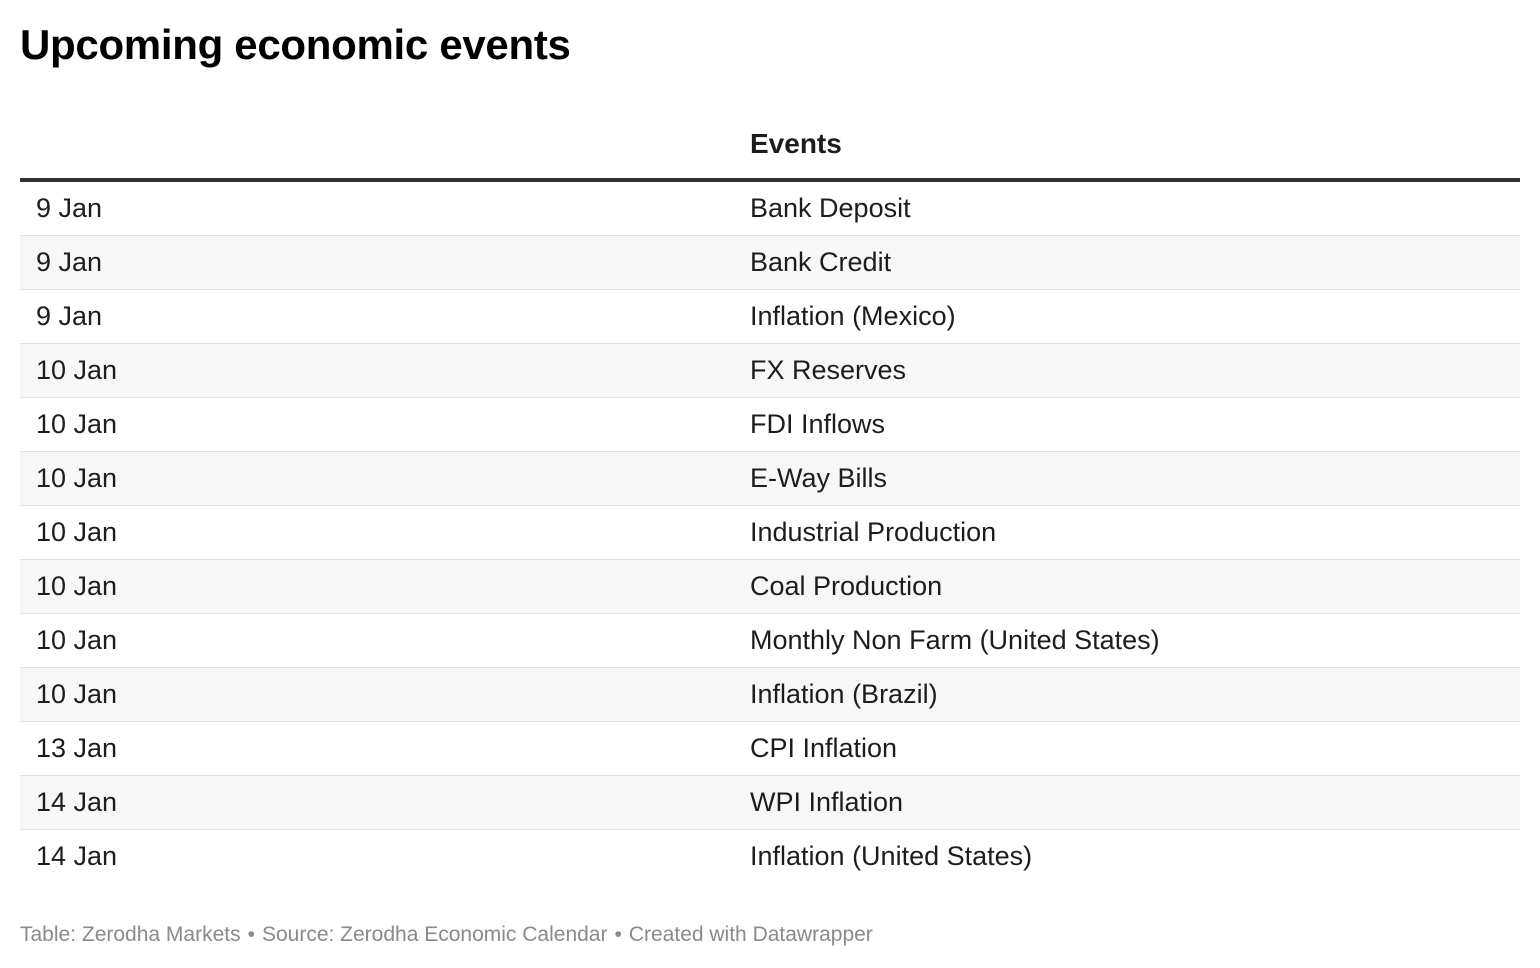 The image size is (1540, 968). I want to click on table-row: 10 Jan FX Reserves, so click(770, 370).